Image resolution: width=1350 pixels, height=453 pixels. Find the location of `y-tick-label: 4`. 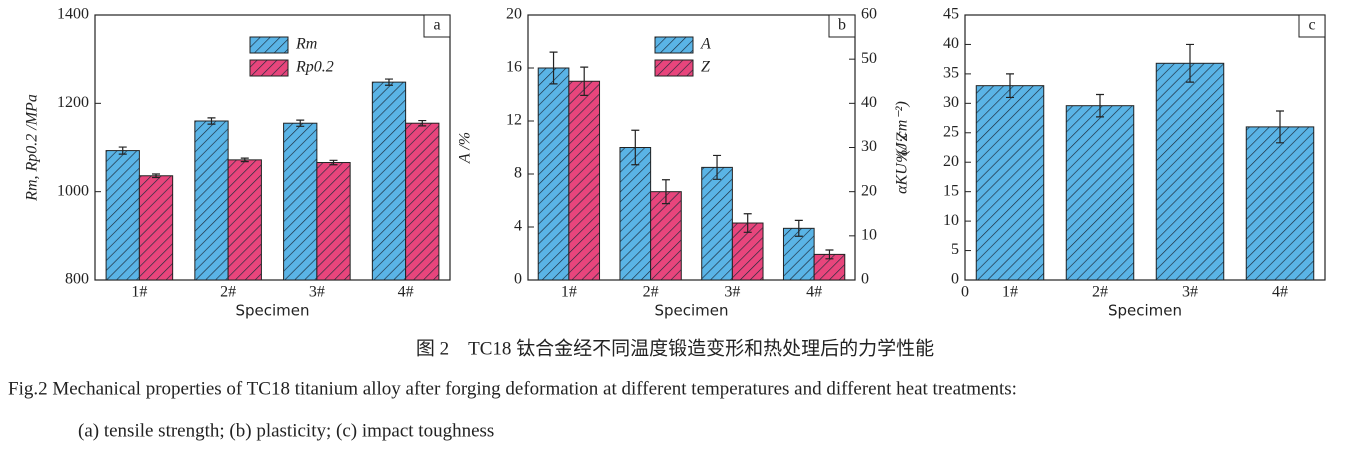

y-tick-label: 4 is located at coordinates (518, 226).